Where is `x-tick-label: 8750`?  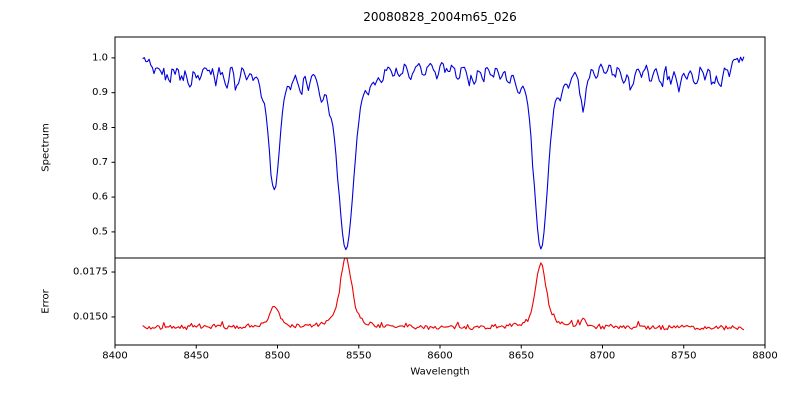 x-tick-label: 8750 is located at coordinates (683, 355).